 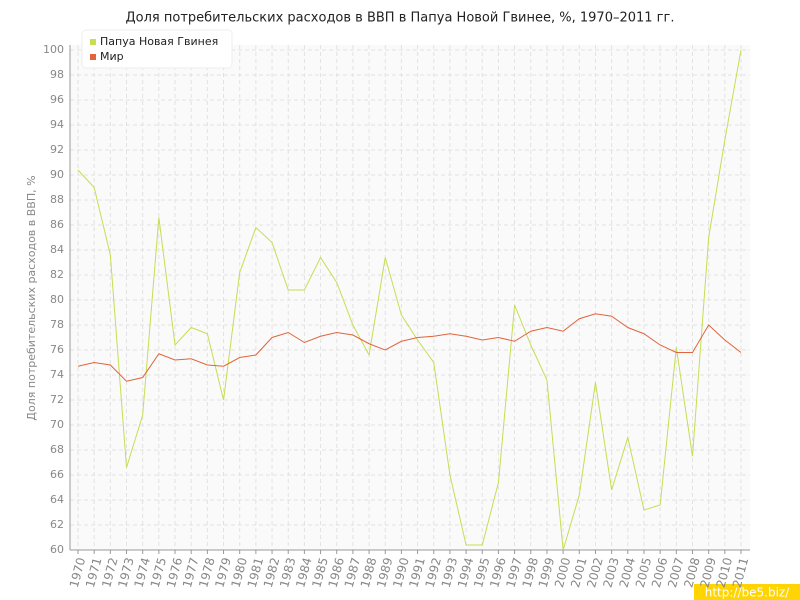 What do you see at coordinates (57, 99) in the screenshot?
I see `y-tick-label: 96` at bounding box center [57, 99].